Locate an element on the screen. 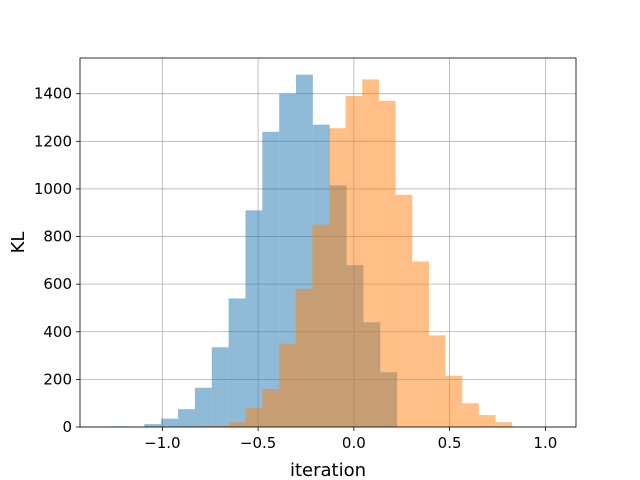 The image size is (640, 480). y-tick-label: 600 is located at coordinates (57, 284).